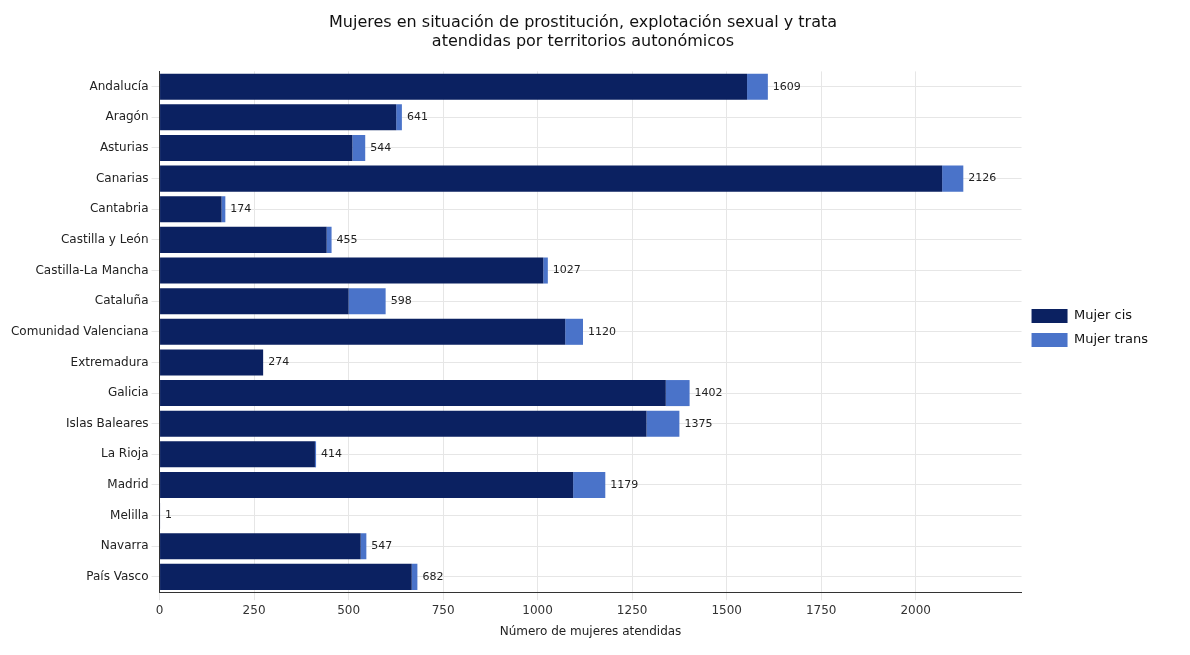 The height and width of the screenshot is (655, 1190). Describe the element at coordinates (382, 546) in the screenshot. I see `total-label: 547` at that location.